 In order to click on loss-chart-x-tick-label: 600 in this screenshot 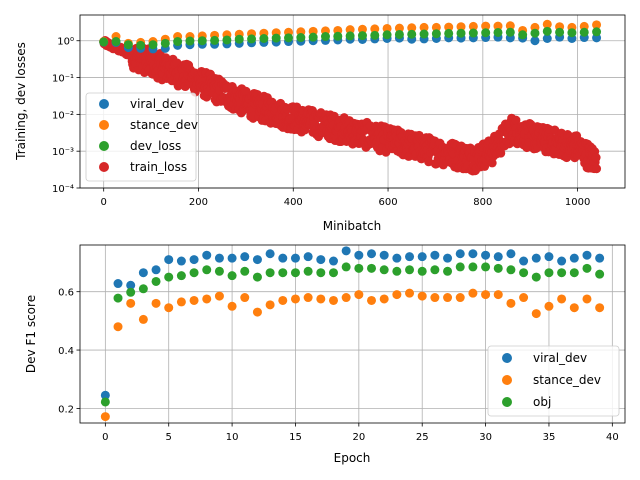, I will do `click(387, 202)`.